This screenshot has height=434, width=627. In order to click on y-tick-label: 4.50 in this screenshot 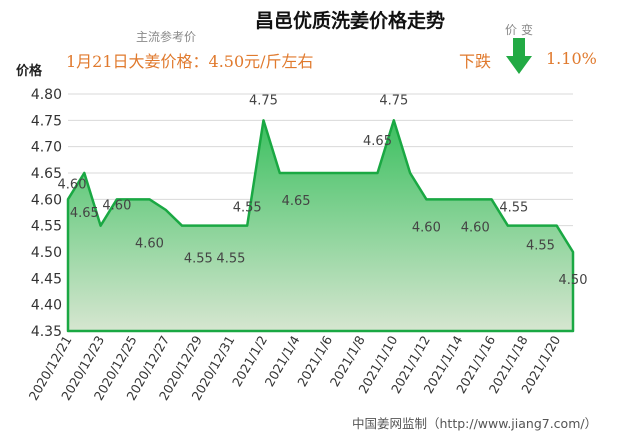, I will do `click(46, 253)`.